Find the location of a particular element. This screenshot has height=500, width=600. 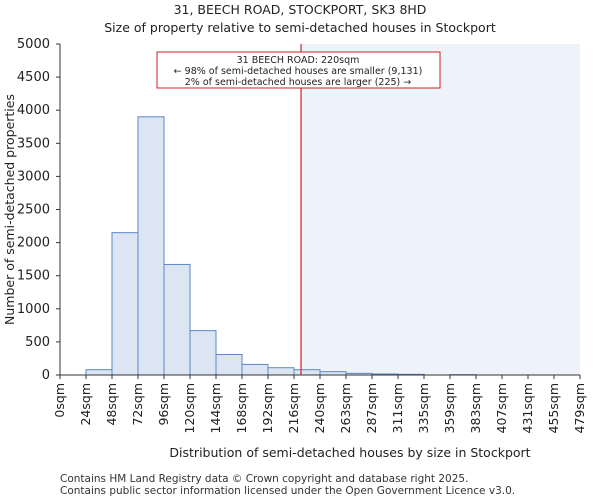

x-tick-label: 431sqm is located at coordinates (527, 408).